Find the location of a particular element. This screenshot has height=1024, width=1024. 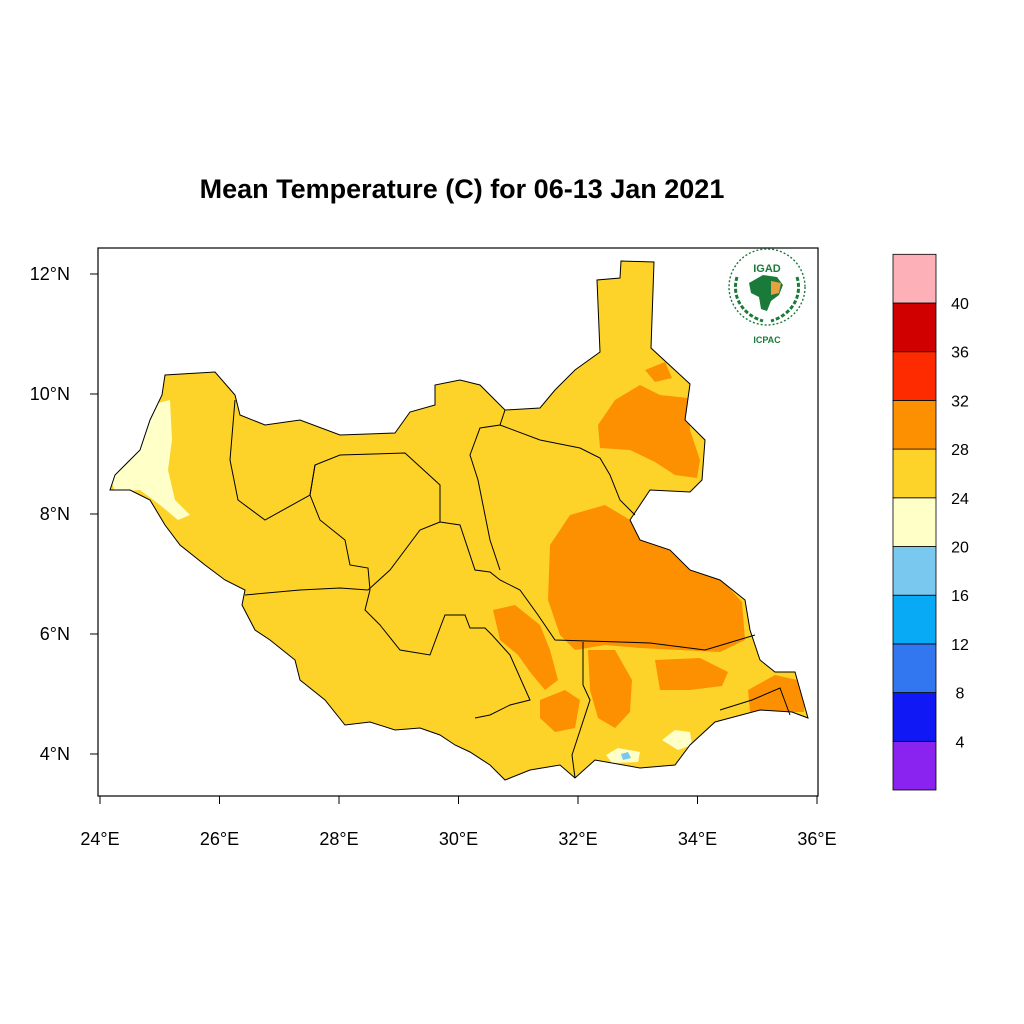

field-28-32-central is located at coordinates (646, 578).